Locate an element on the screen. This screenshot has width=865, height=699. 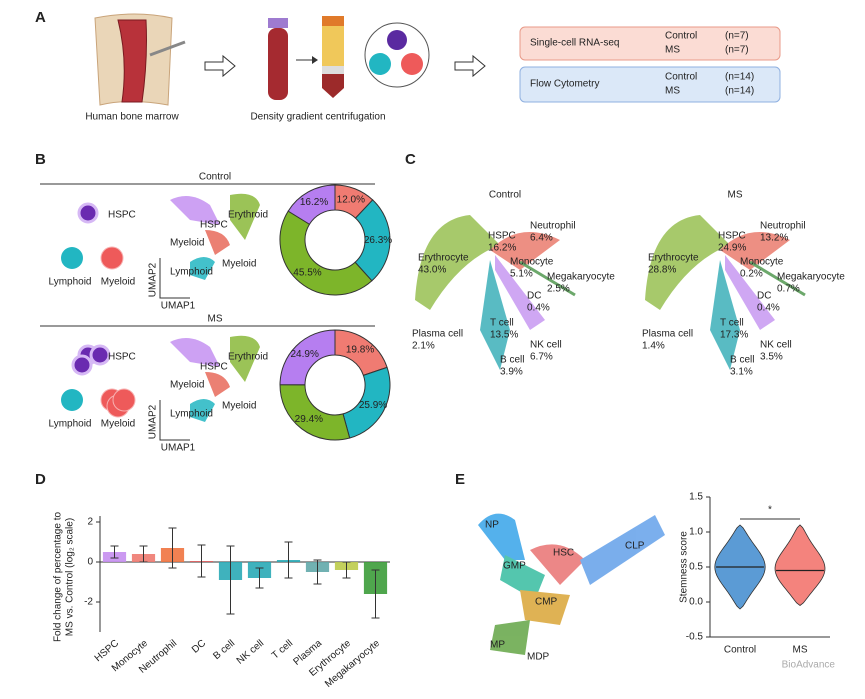
annotation: * is located at coordinates (770, 510).